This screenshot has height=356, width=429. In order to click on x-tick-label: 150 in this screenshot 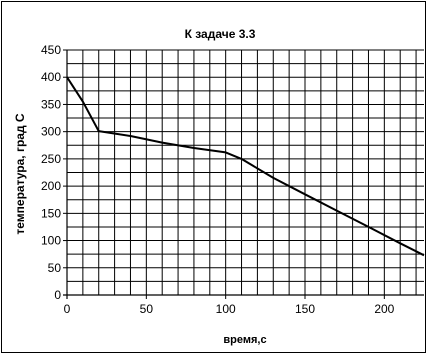, I will do `click(305, 309)`.